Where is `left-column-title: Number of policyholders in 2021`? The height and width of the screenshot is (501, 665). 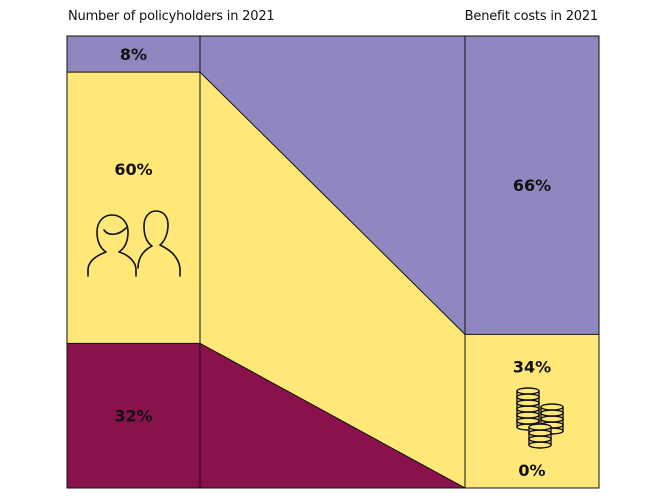 left-column-title: Number of policyholders in 2021 is located at coordinates (171, 16).